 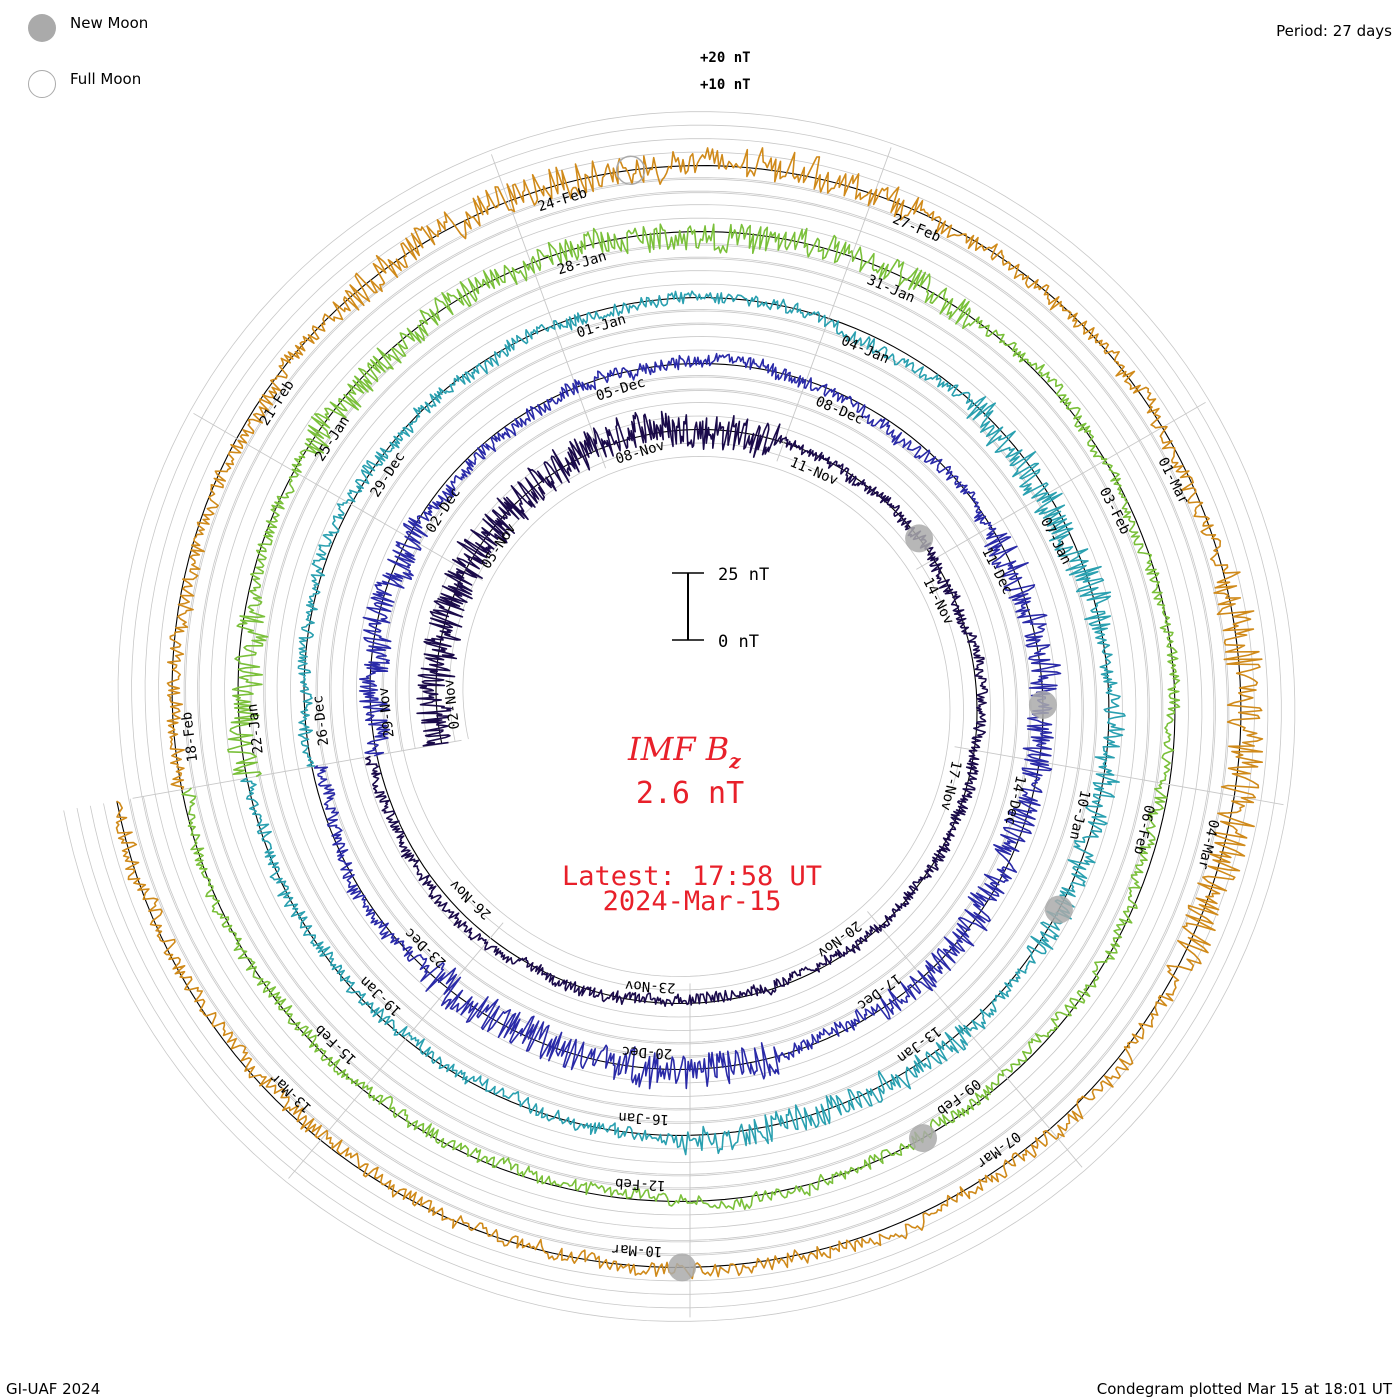 What do you see at coordinates (190, 737) in the screenshot?
I see `date-label: 18-Feb` at bounding box center [190, 737].